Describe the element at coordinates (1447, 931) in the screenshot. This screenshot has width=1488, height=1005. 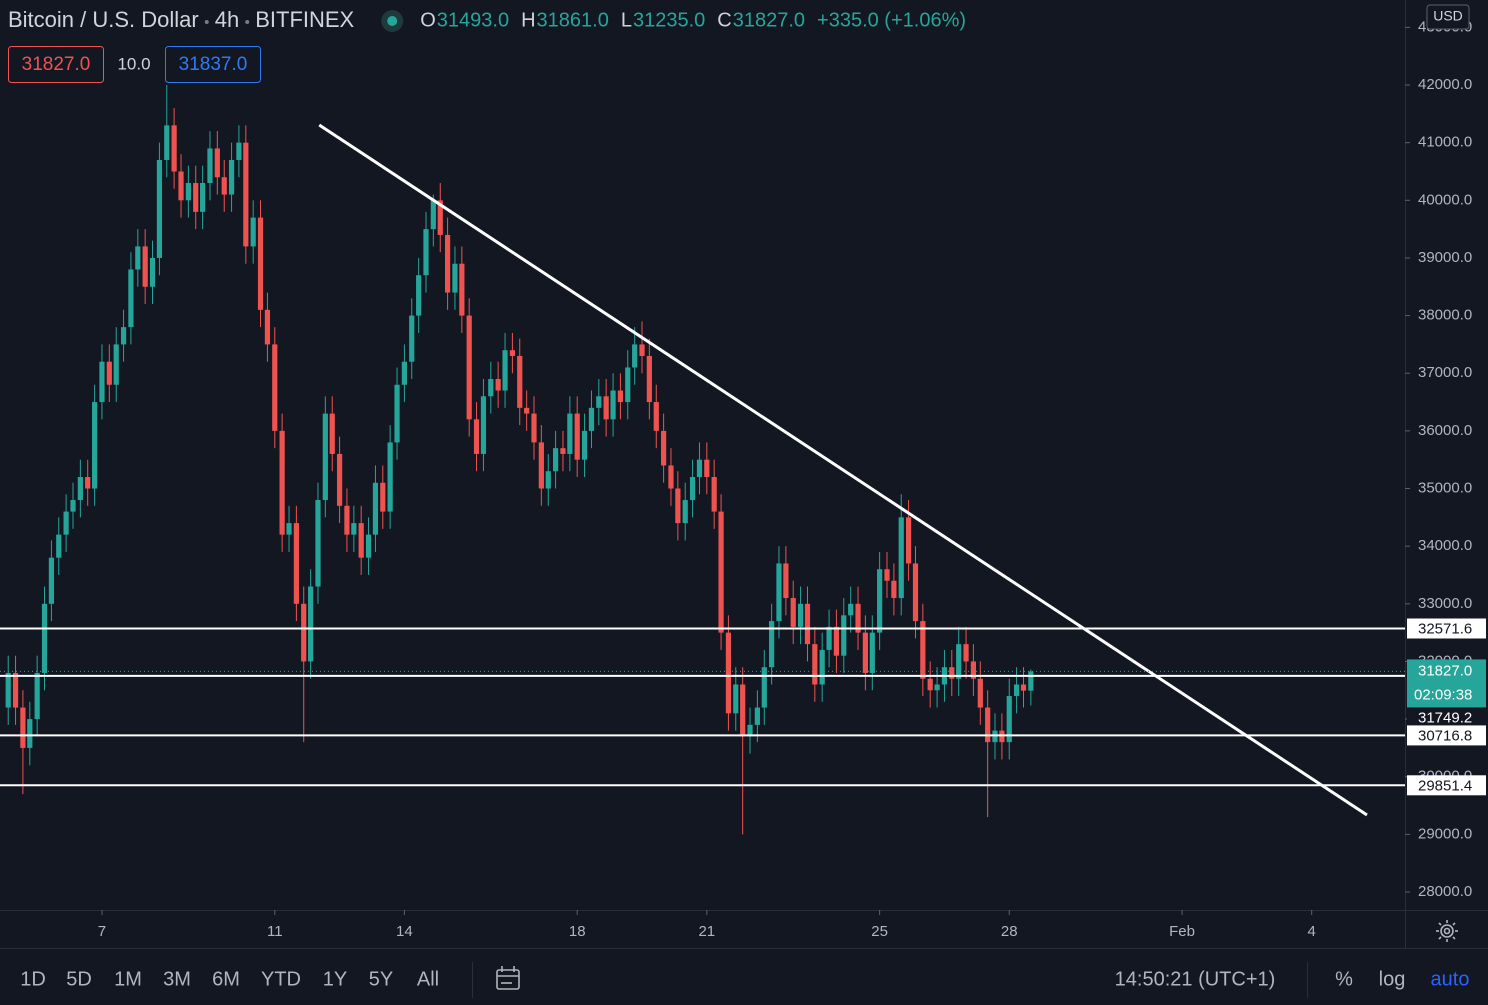
I see `settings-icon` at that location.